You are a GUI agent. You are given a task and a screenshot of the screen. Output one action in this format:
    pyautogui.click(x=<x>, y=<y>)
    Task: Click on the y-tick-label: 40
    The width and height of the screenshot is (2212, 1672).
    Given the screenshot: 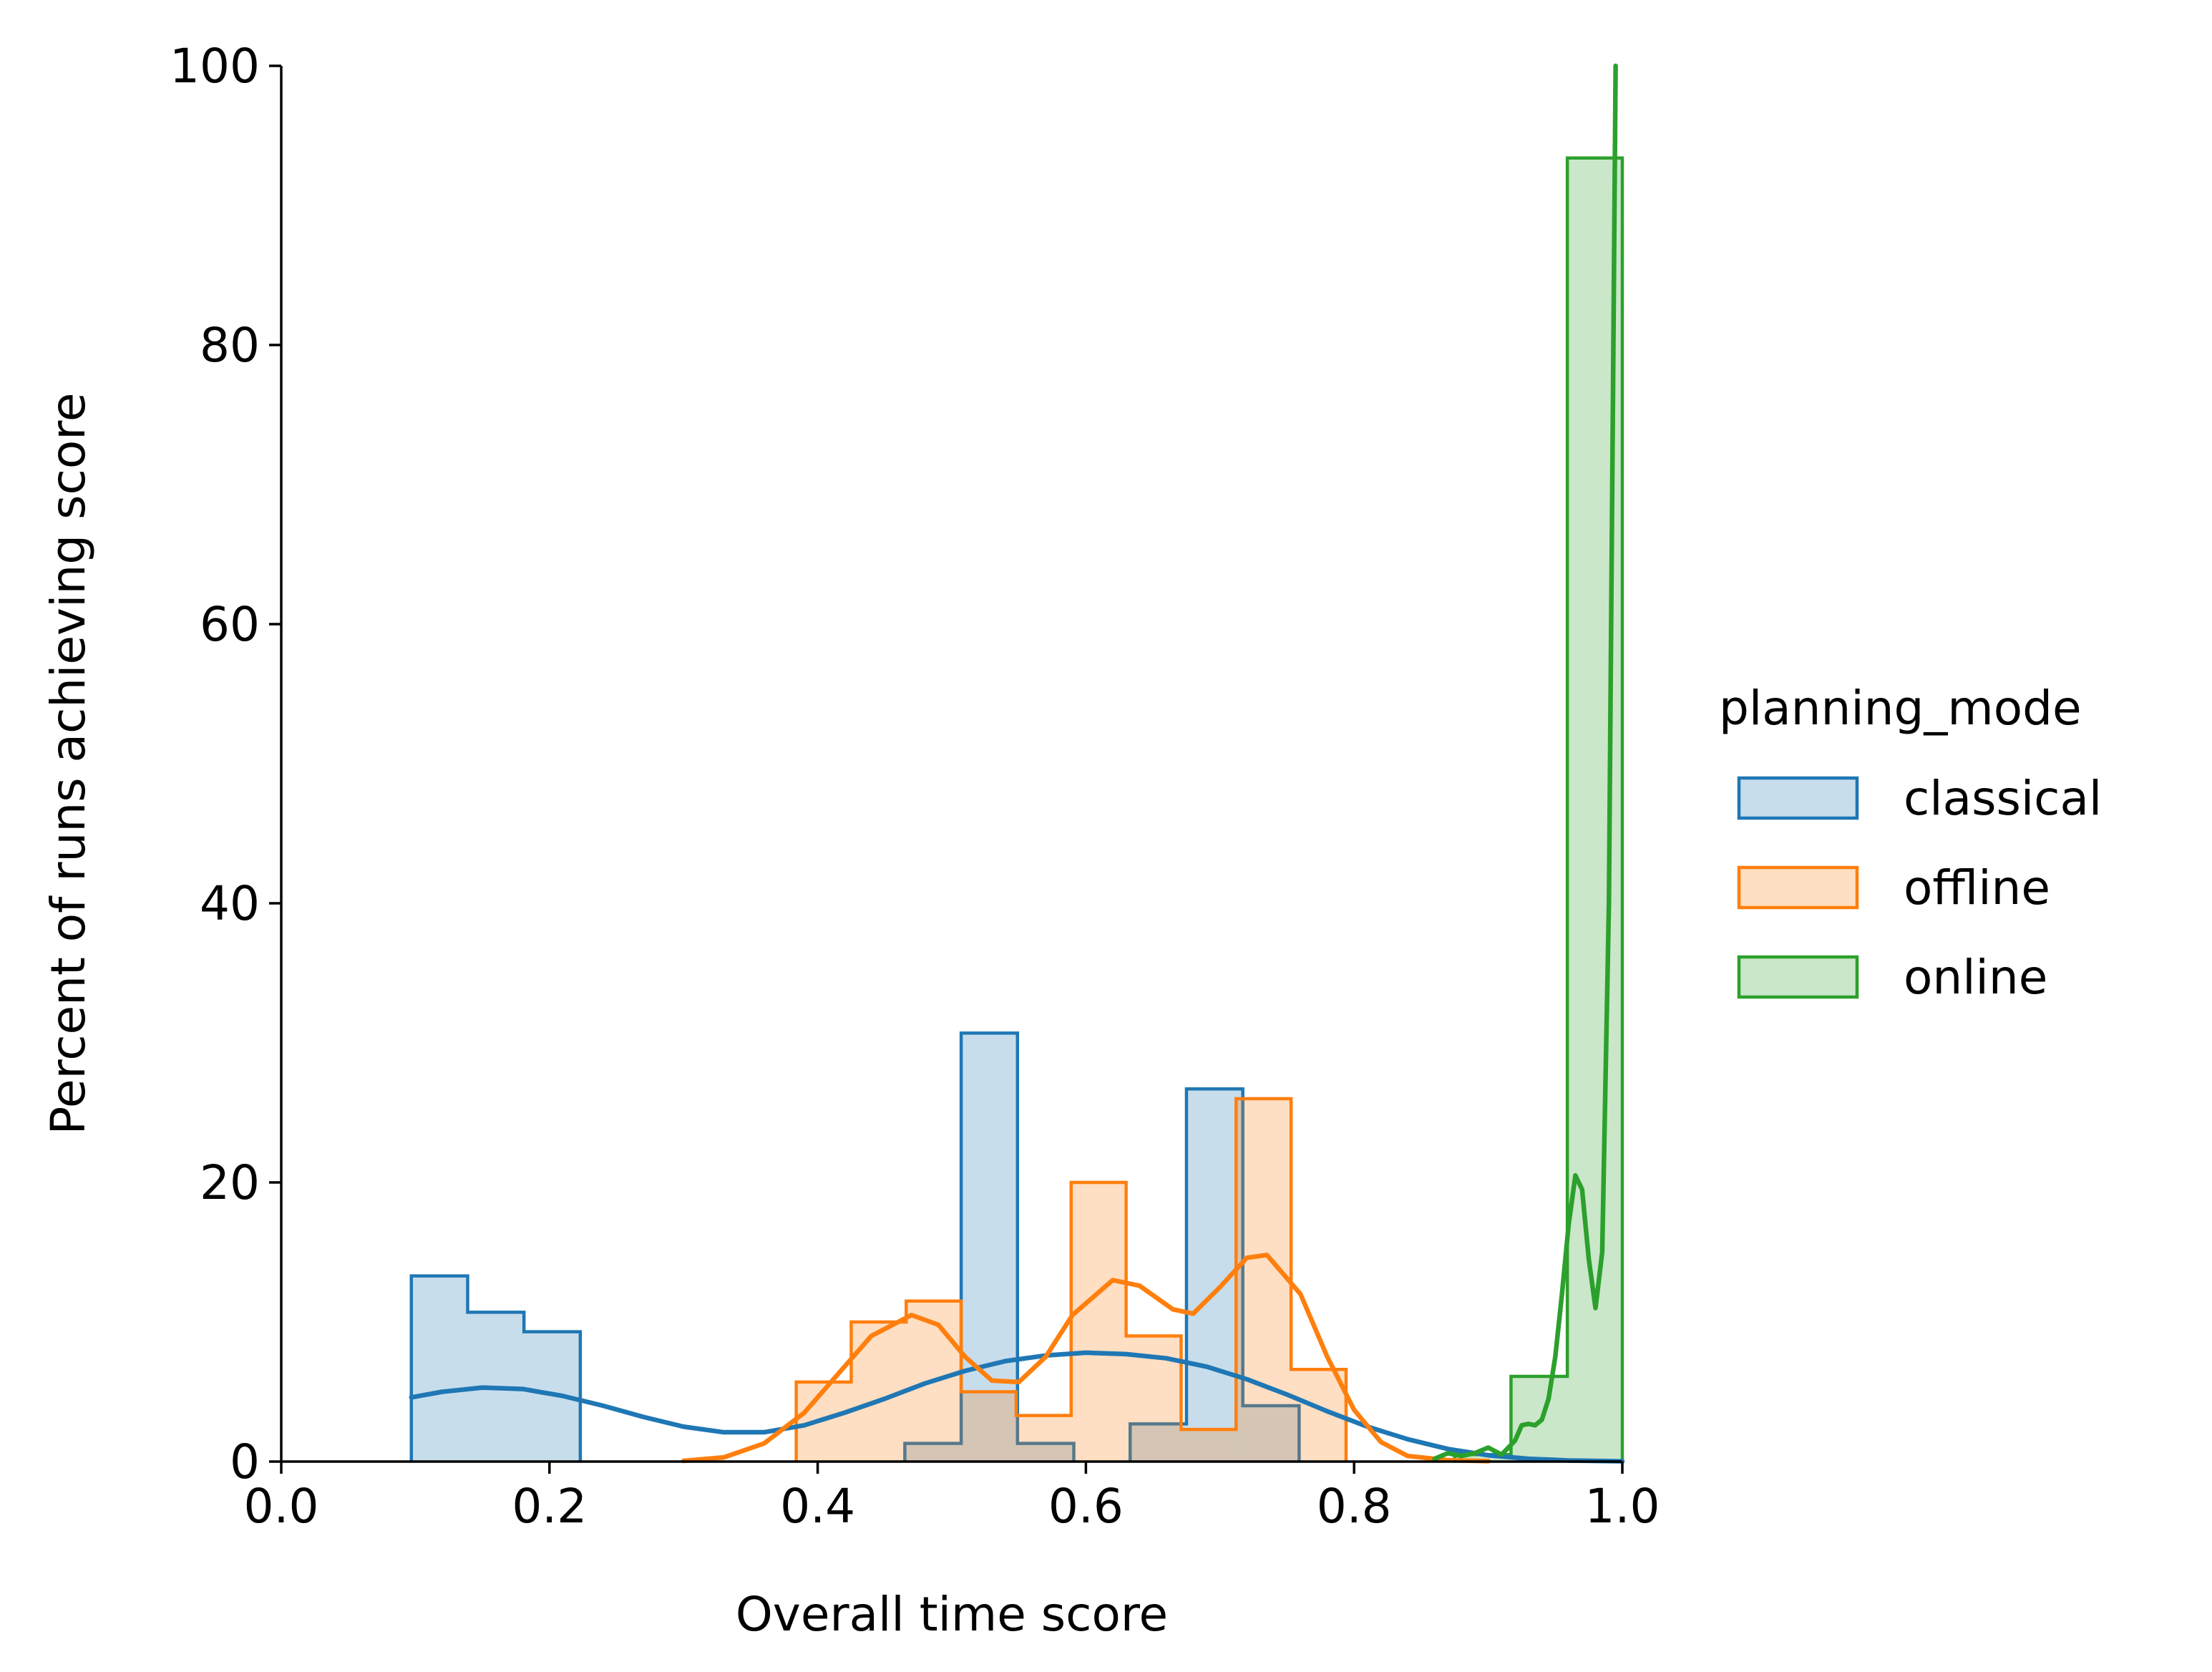 What is the action you would take?
    pyautogui.click(x=230, y=903)
    